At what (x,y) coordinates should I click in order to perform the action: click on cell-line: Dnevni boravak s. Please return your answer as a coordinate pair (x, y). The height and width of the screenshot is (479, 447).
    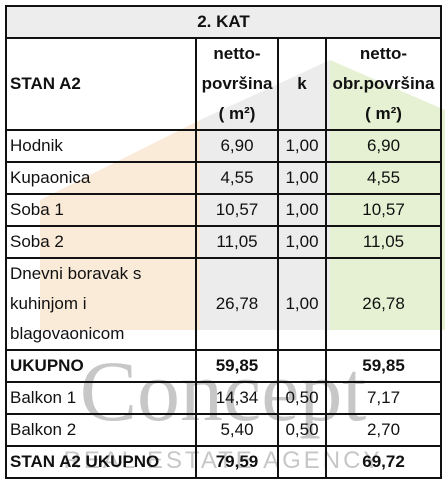
    Looking at the image, I should click on (76, 273).